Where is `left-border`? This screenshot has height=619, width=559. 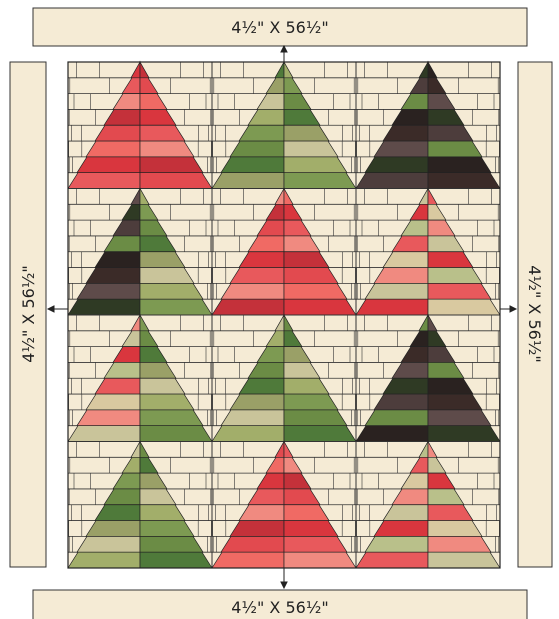 left-border is located at coordinates (28, 314).